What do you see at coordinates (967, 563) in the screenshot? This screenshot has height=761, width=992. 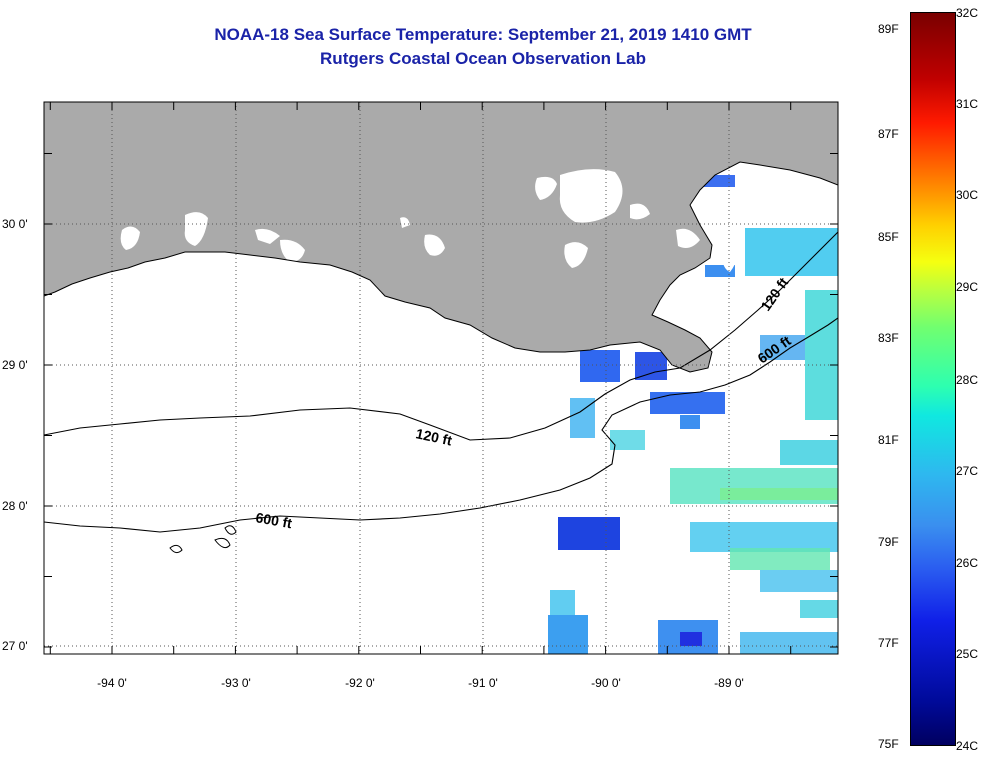 I see `colorbar-c-label: 26C` at bounding box center [967, 563].